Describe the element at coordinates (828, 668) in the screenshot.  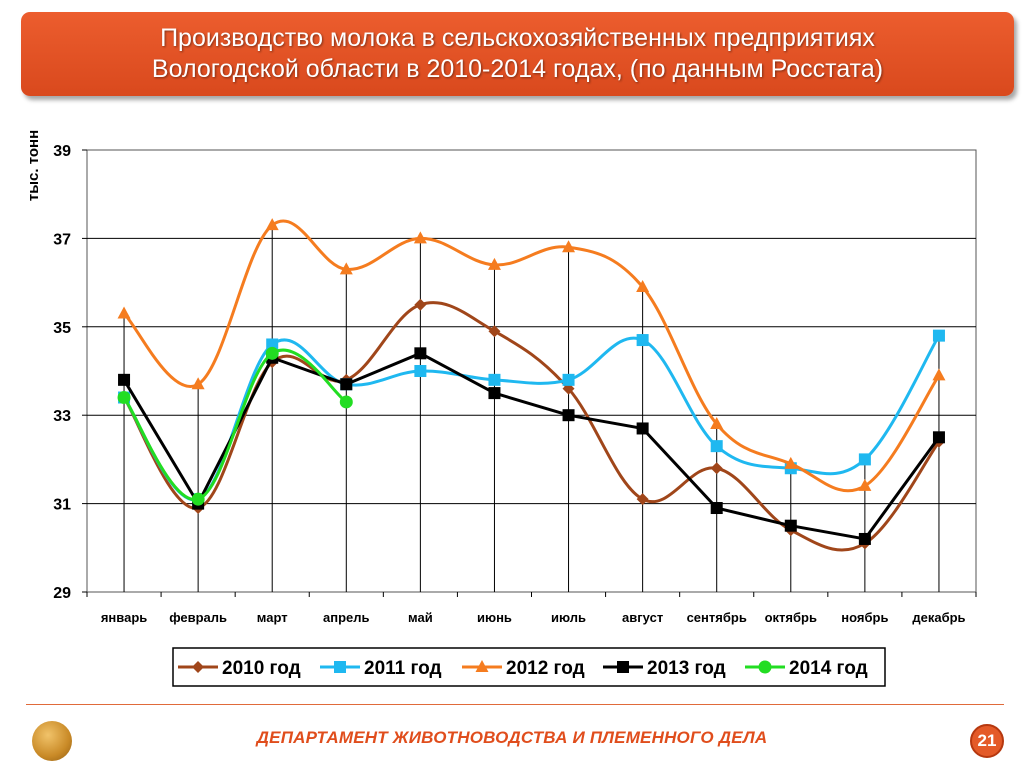
I see `legend-label: 2014 год` at that location.